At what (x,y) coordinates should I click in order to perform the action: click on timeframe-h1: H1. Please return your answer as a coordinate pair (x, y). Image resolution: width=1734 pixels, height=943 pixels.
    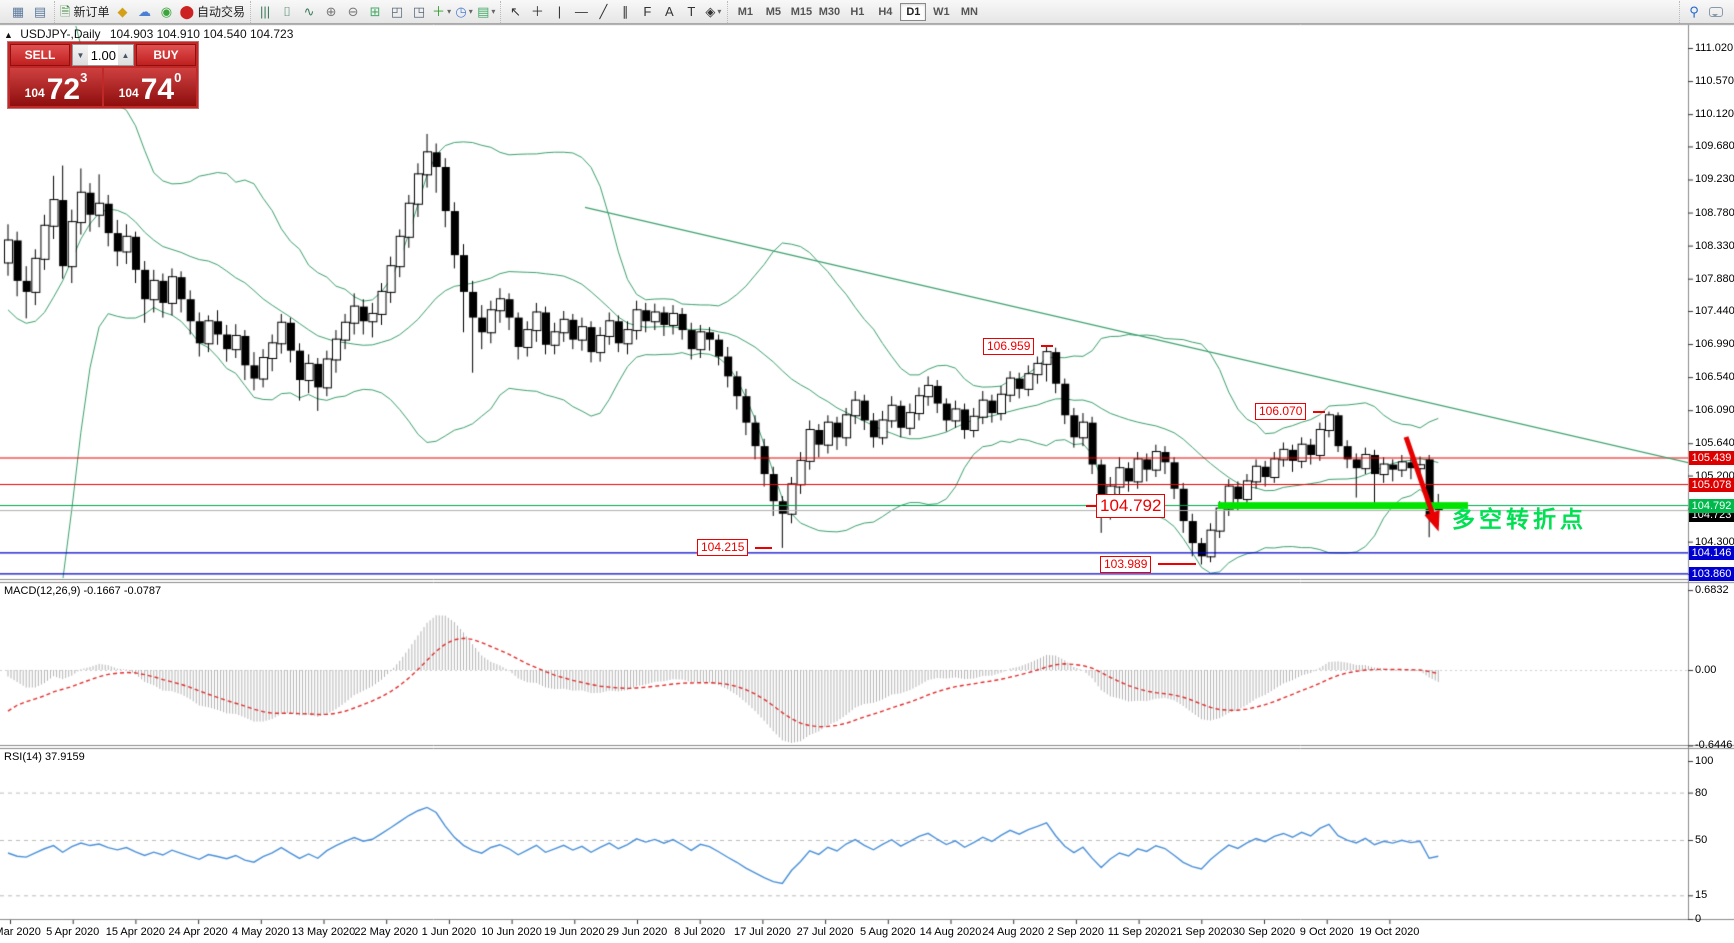
    Looking at the image, I should click on (857, 11).